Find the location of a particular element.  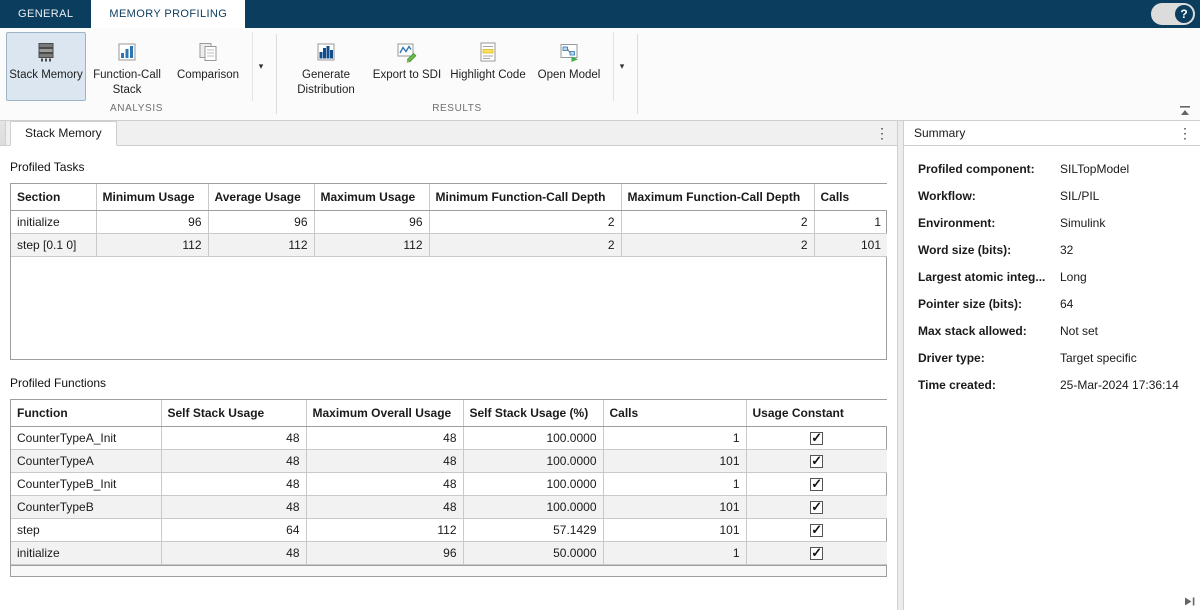

function-call-stack-icon is located at coordinates (127, 51).